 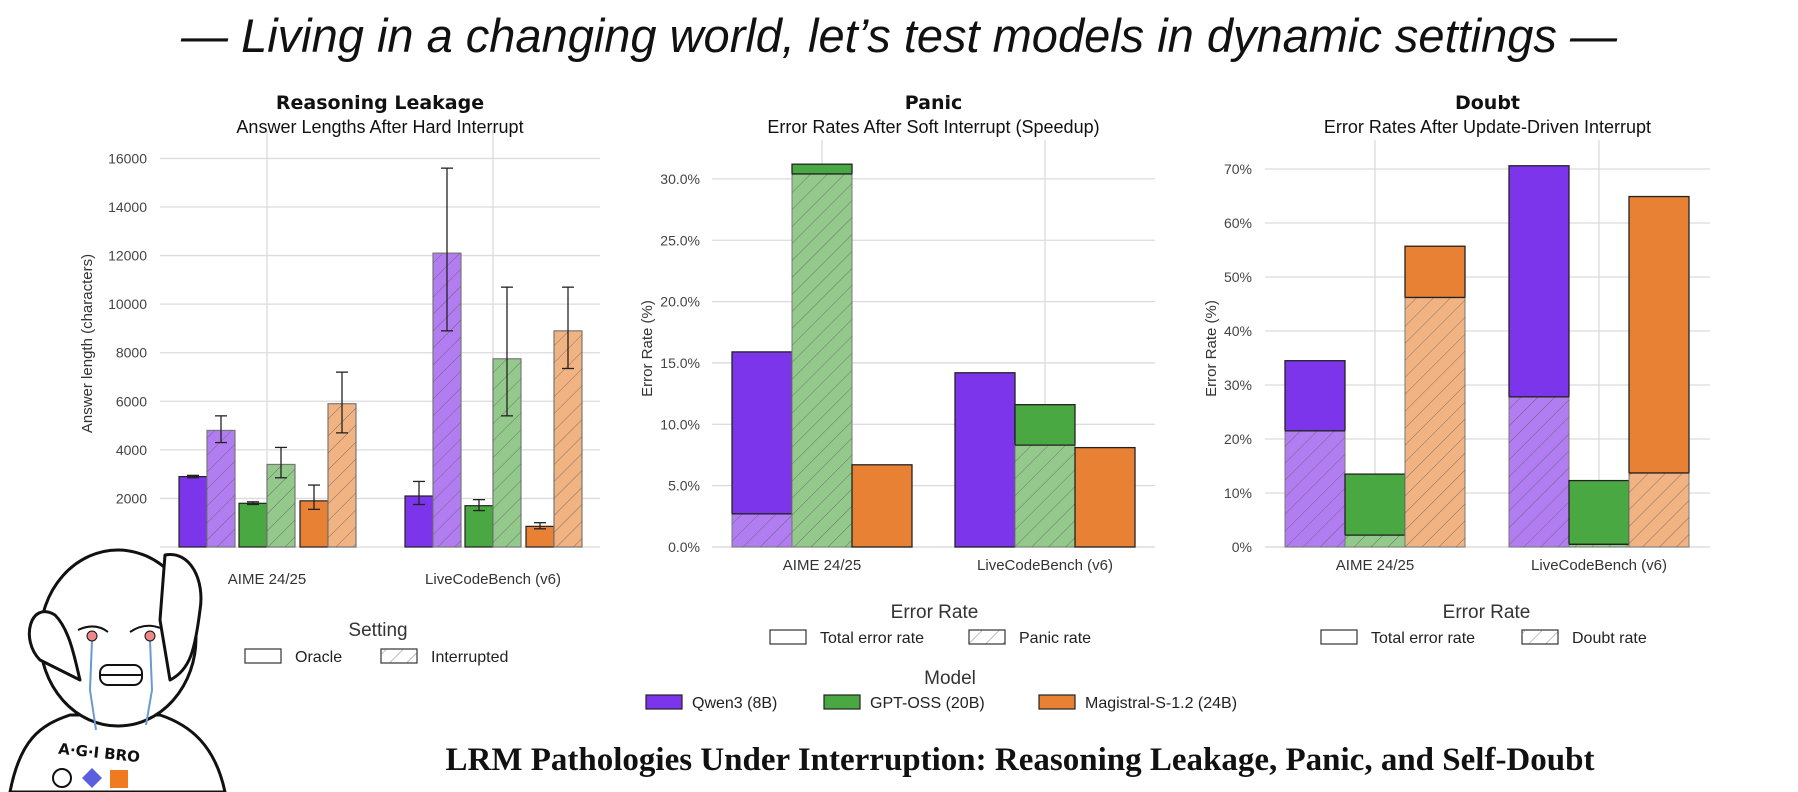 What do you see at coordinates (119, 779) in the screenshot?
I see `mistral-logo-icon` at bounding box center [119, 779].